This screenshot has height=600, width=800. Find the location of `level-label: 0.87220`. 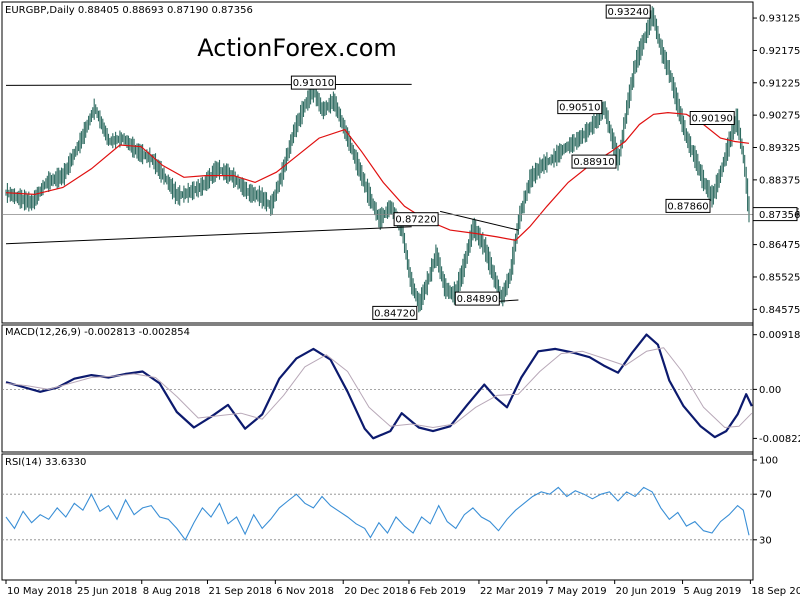

level-label: 0.87220 is located at coordinates (415, 220).